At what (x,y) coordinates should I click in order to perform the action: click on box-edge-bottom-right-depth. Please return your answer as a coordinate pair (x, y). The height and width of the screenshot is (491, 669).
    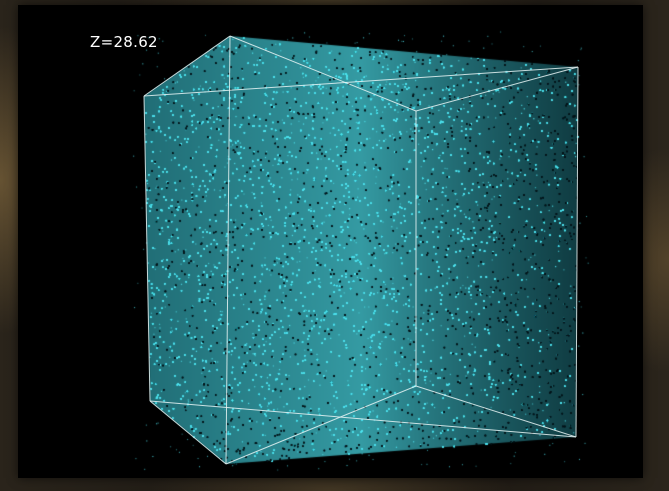
    Looking at the image, I should click on (496, 411).